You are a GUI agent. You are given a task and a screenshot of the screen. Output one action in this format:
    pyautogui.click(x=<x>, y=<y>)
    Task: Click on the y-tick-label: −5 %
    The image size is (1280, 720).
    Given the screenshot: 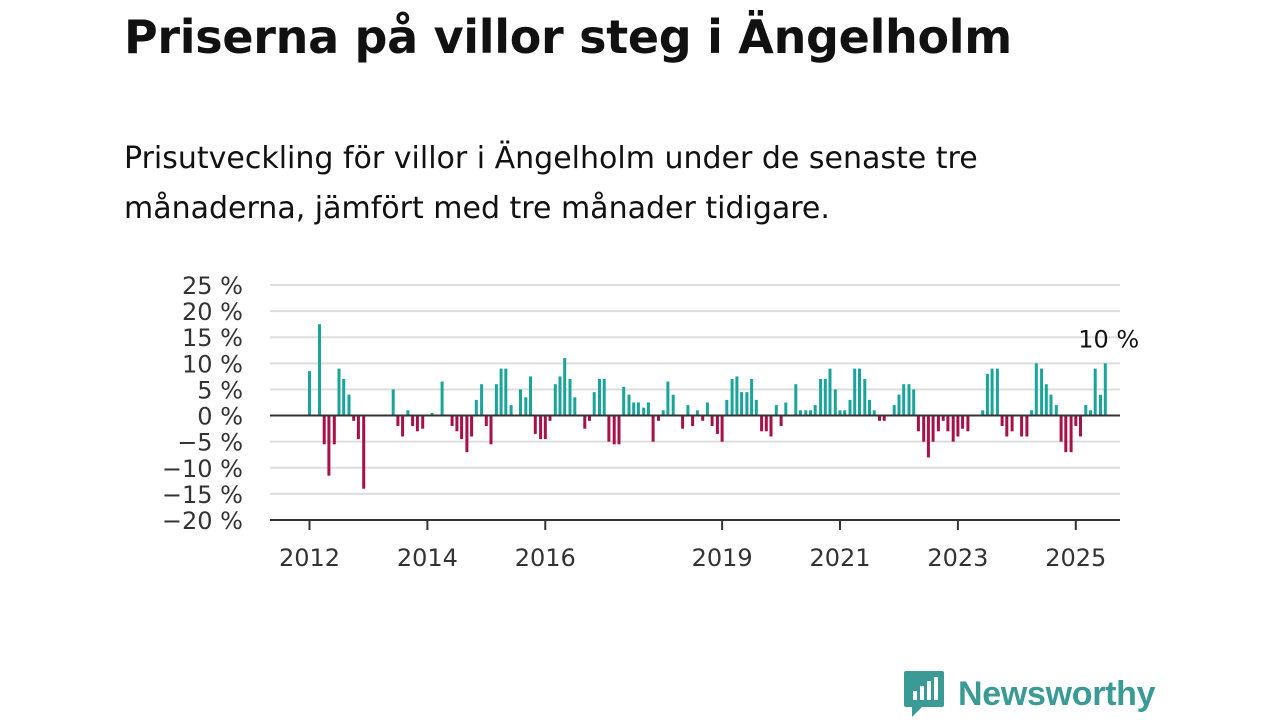 What is the action you would take?
    pyautogui.click(x=210, y=443)
    